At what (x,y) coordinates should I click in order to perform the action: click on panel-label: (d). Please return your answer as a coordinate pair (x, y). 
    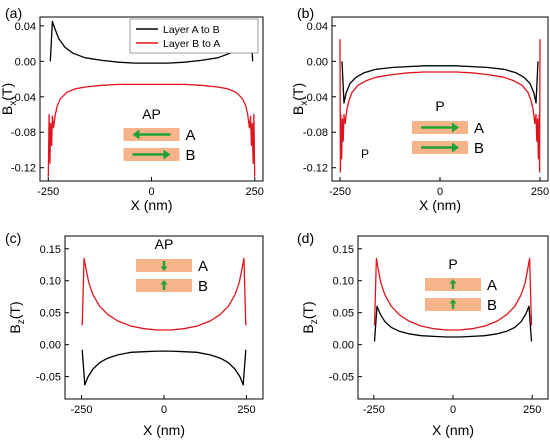
    Looking at the image, I should click on (305, 238).